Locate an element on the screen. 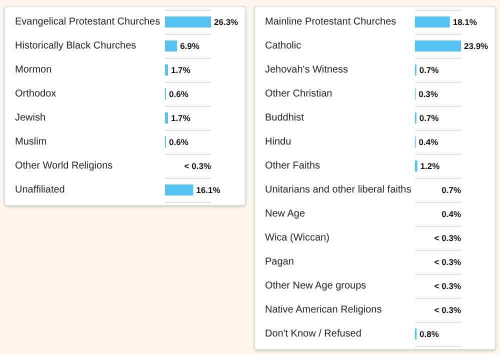 This screenshot has height=354, width=500. y-tick-label: Don't Know / Refused is located at coordinates (313, 334).